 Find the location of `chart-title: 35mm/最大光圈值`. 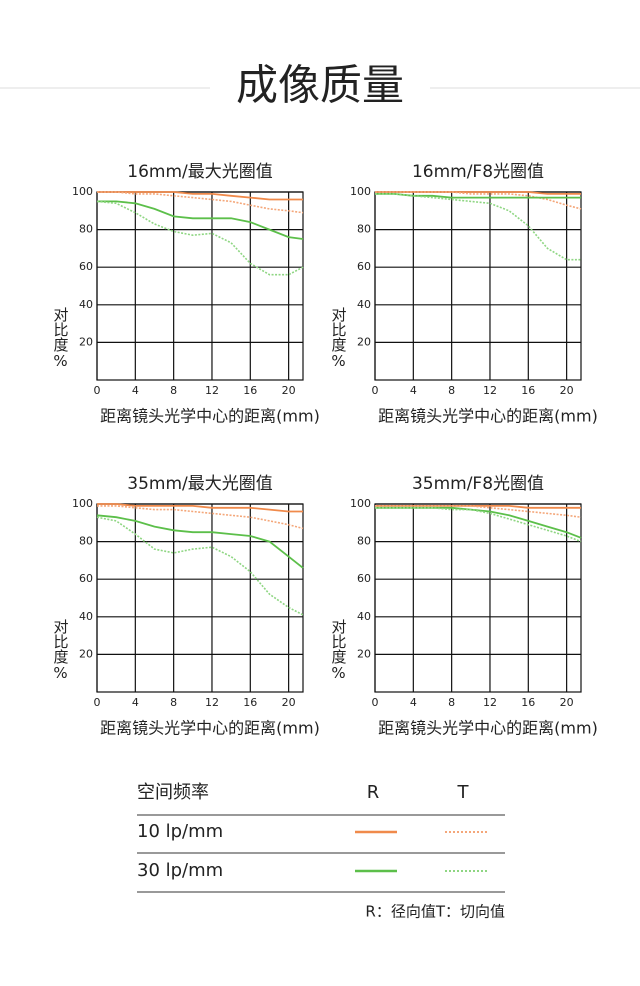

chart-title: 35mm/最大光圈值 is located at coordinates (199, 484).